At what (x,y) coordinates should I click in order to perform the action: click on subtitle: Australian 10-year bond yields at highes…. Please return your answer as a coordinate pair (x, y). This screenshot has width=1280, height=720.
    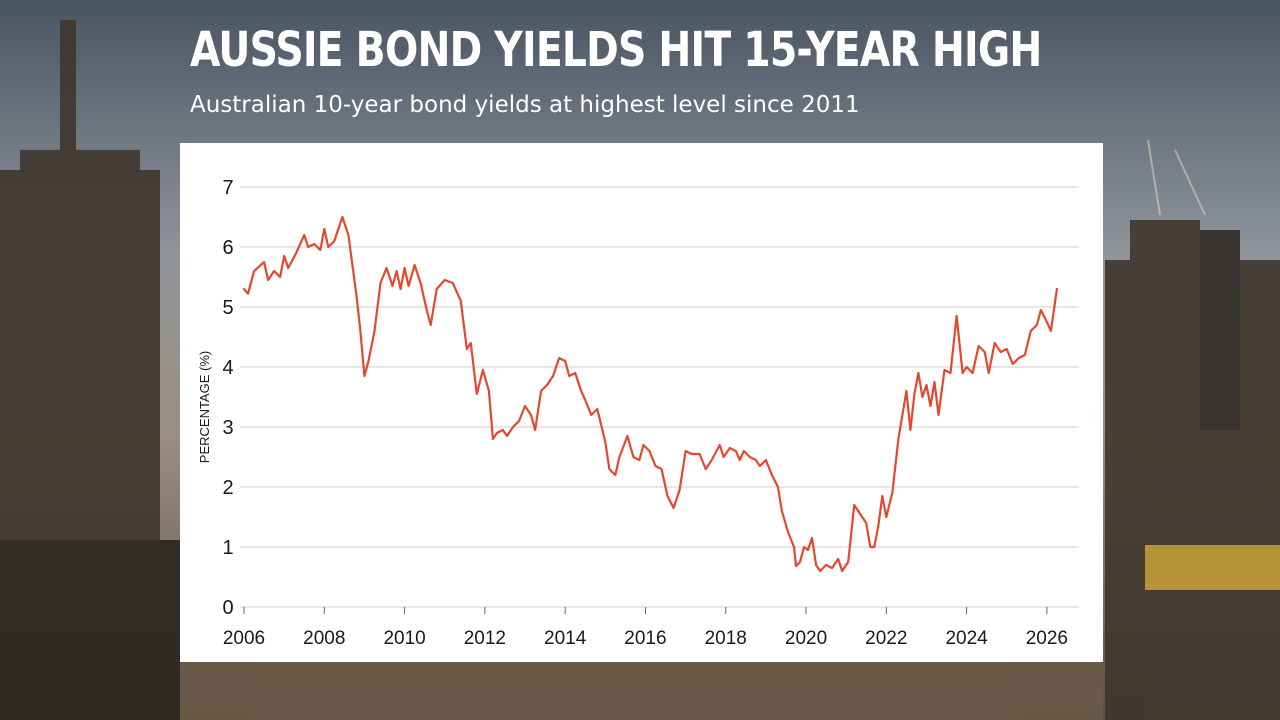
    Looking at the image, I should click on (525, 105).